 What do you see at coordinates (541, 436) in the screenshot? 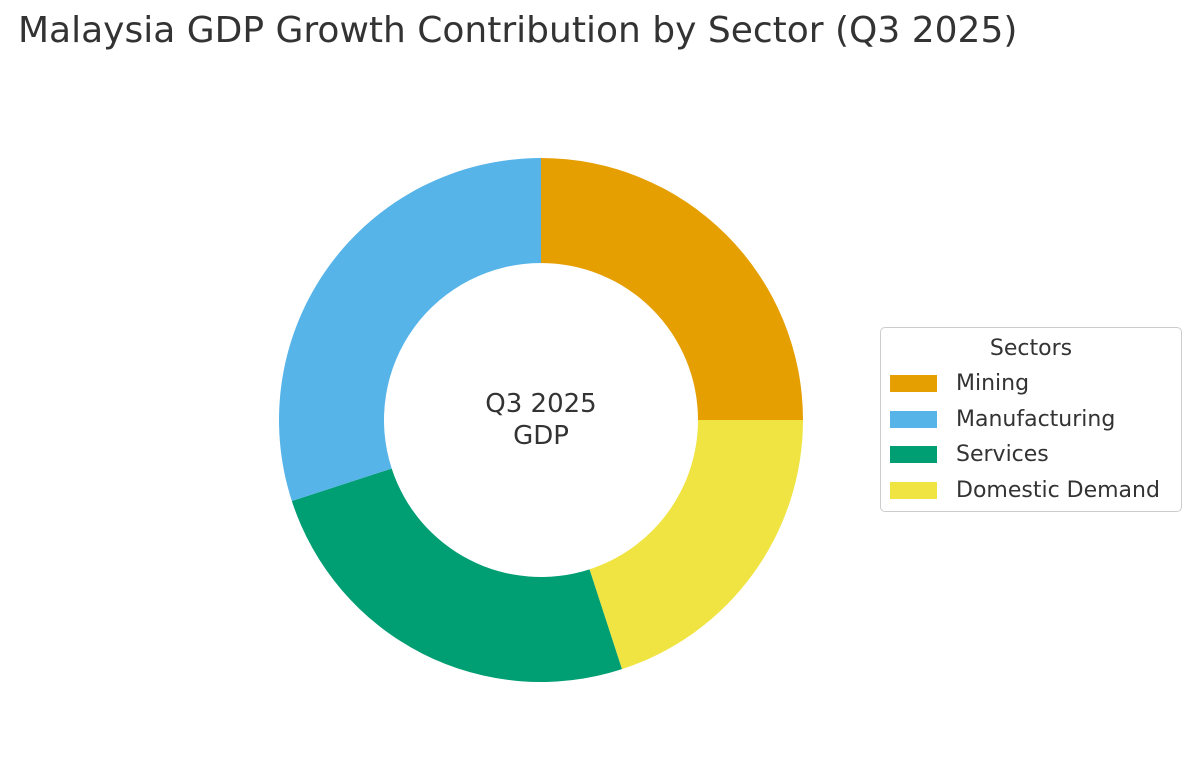
I see `center-label-line-2: GDP` at bounding box center [541, 436].